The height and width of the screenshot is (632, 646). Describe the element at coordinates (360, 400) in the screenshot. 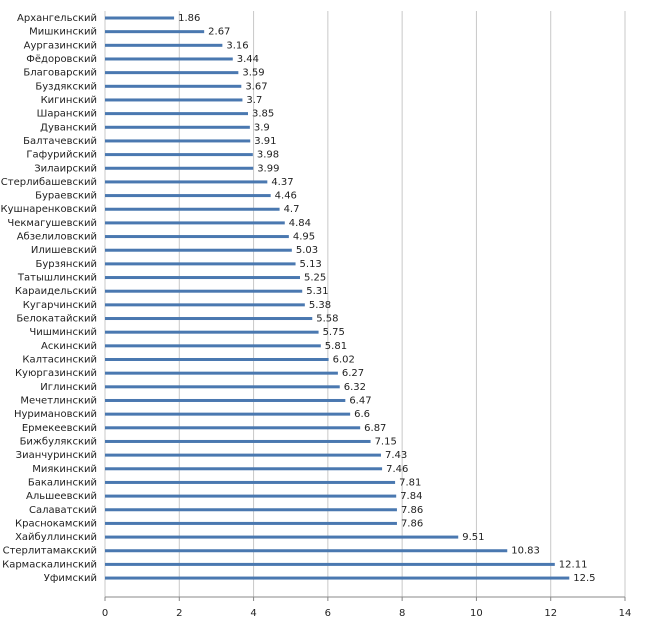

I see `value-label: 6.47` at that location.